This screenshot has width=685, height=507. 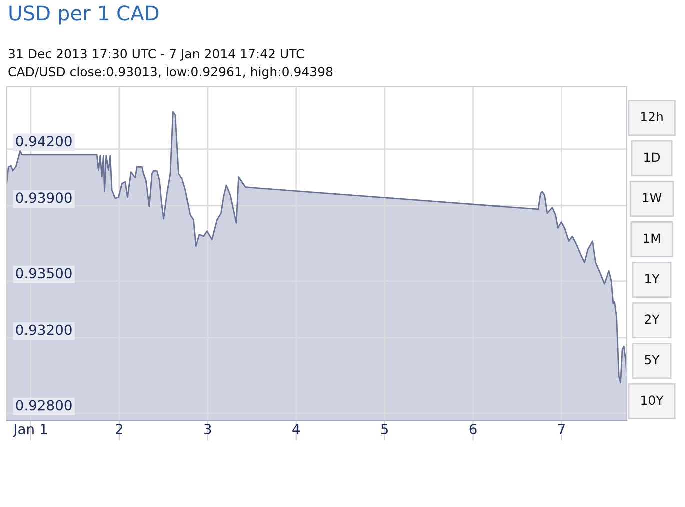 What do you see at coordinates (119, 429) in the screenshot?
I see `x-tick-label: 2` at bounding box center [119, 429].